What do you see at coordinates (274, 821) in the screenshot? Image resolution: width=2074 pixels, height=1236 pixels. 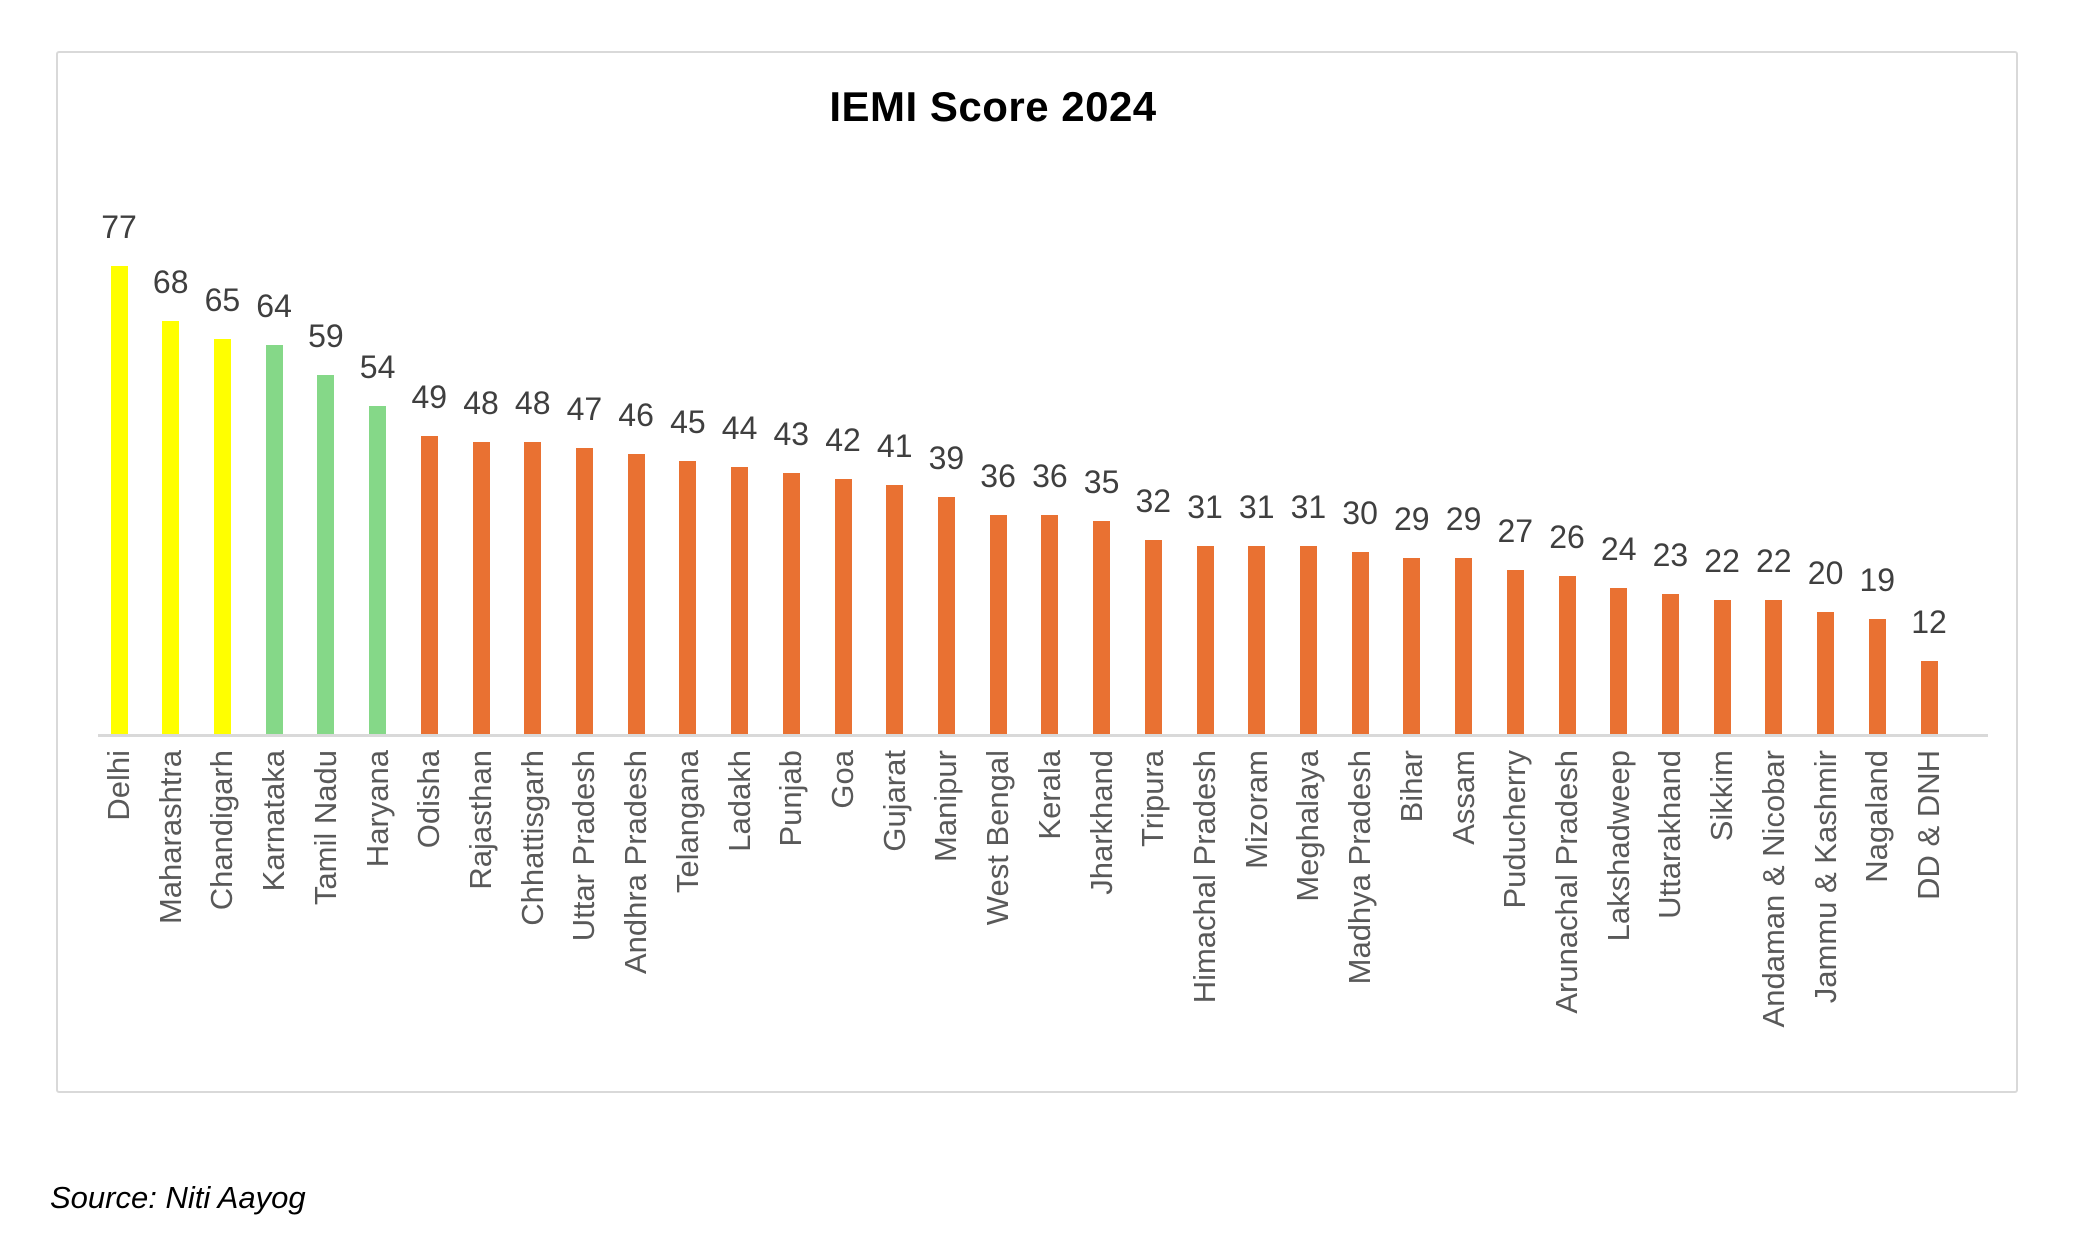 I see `x-axis-label: Karnataka` at bounding box center [274, 821].